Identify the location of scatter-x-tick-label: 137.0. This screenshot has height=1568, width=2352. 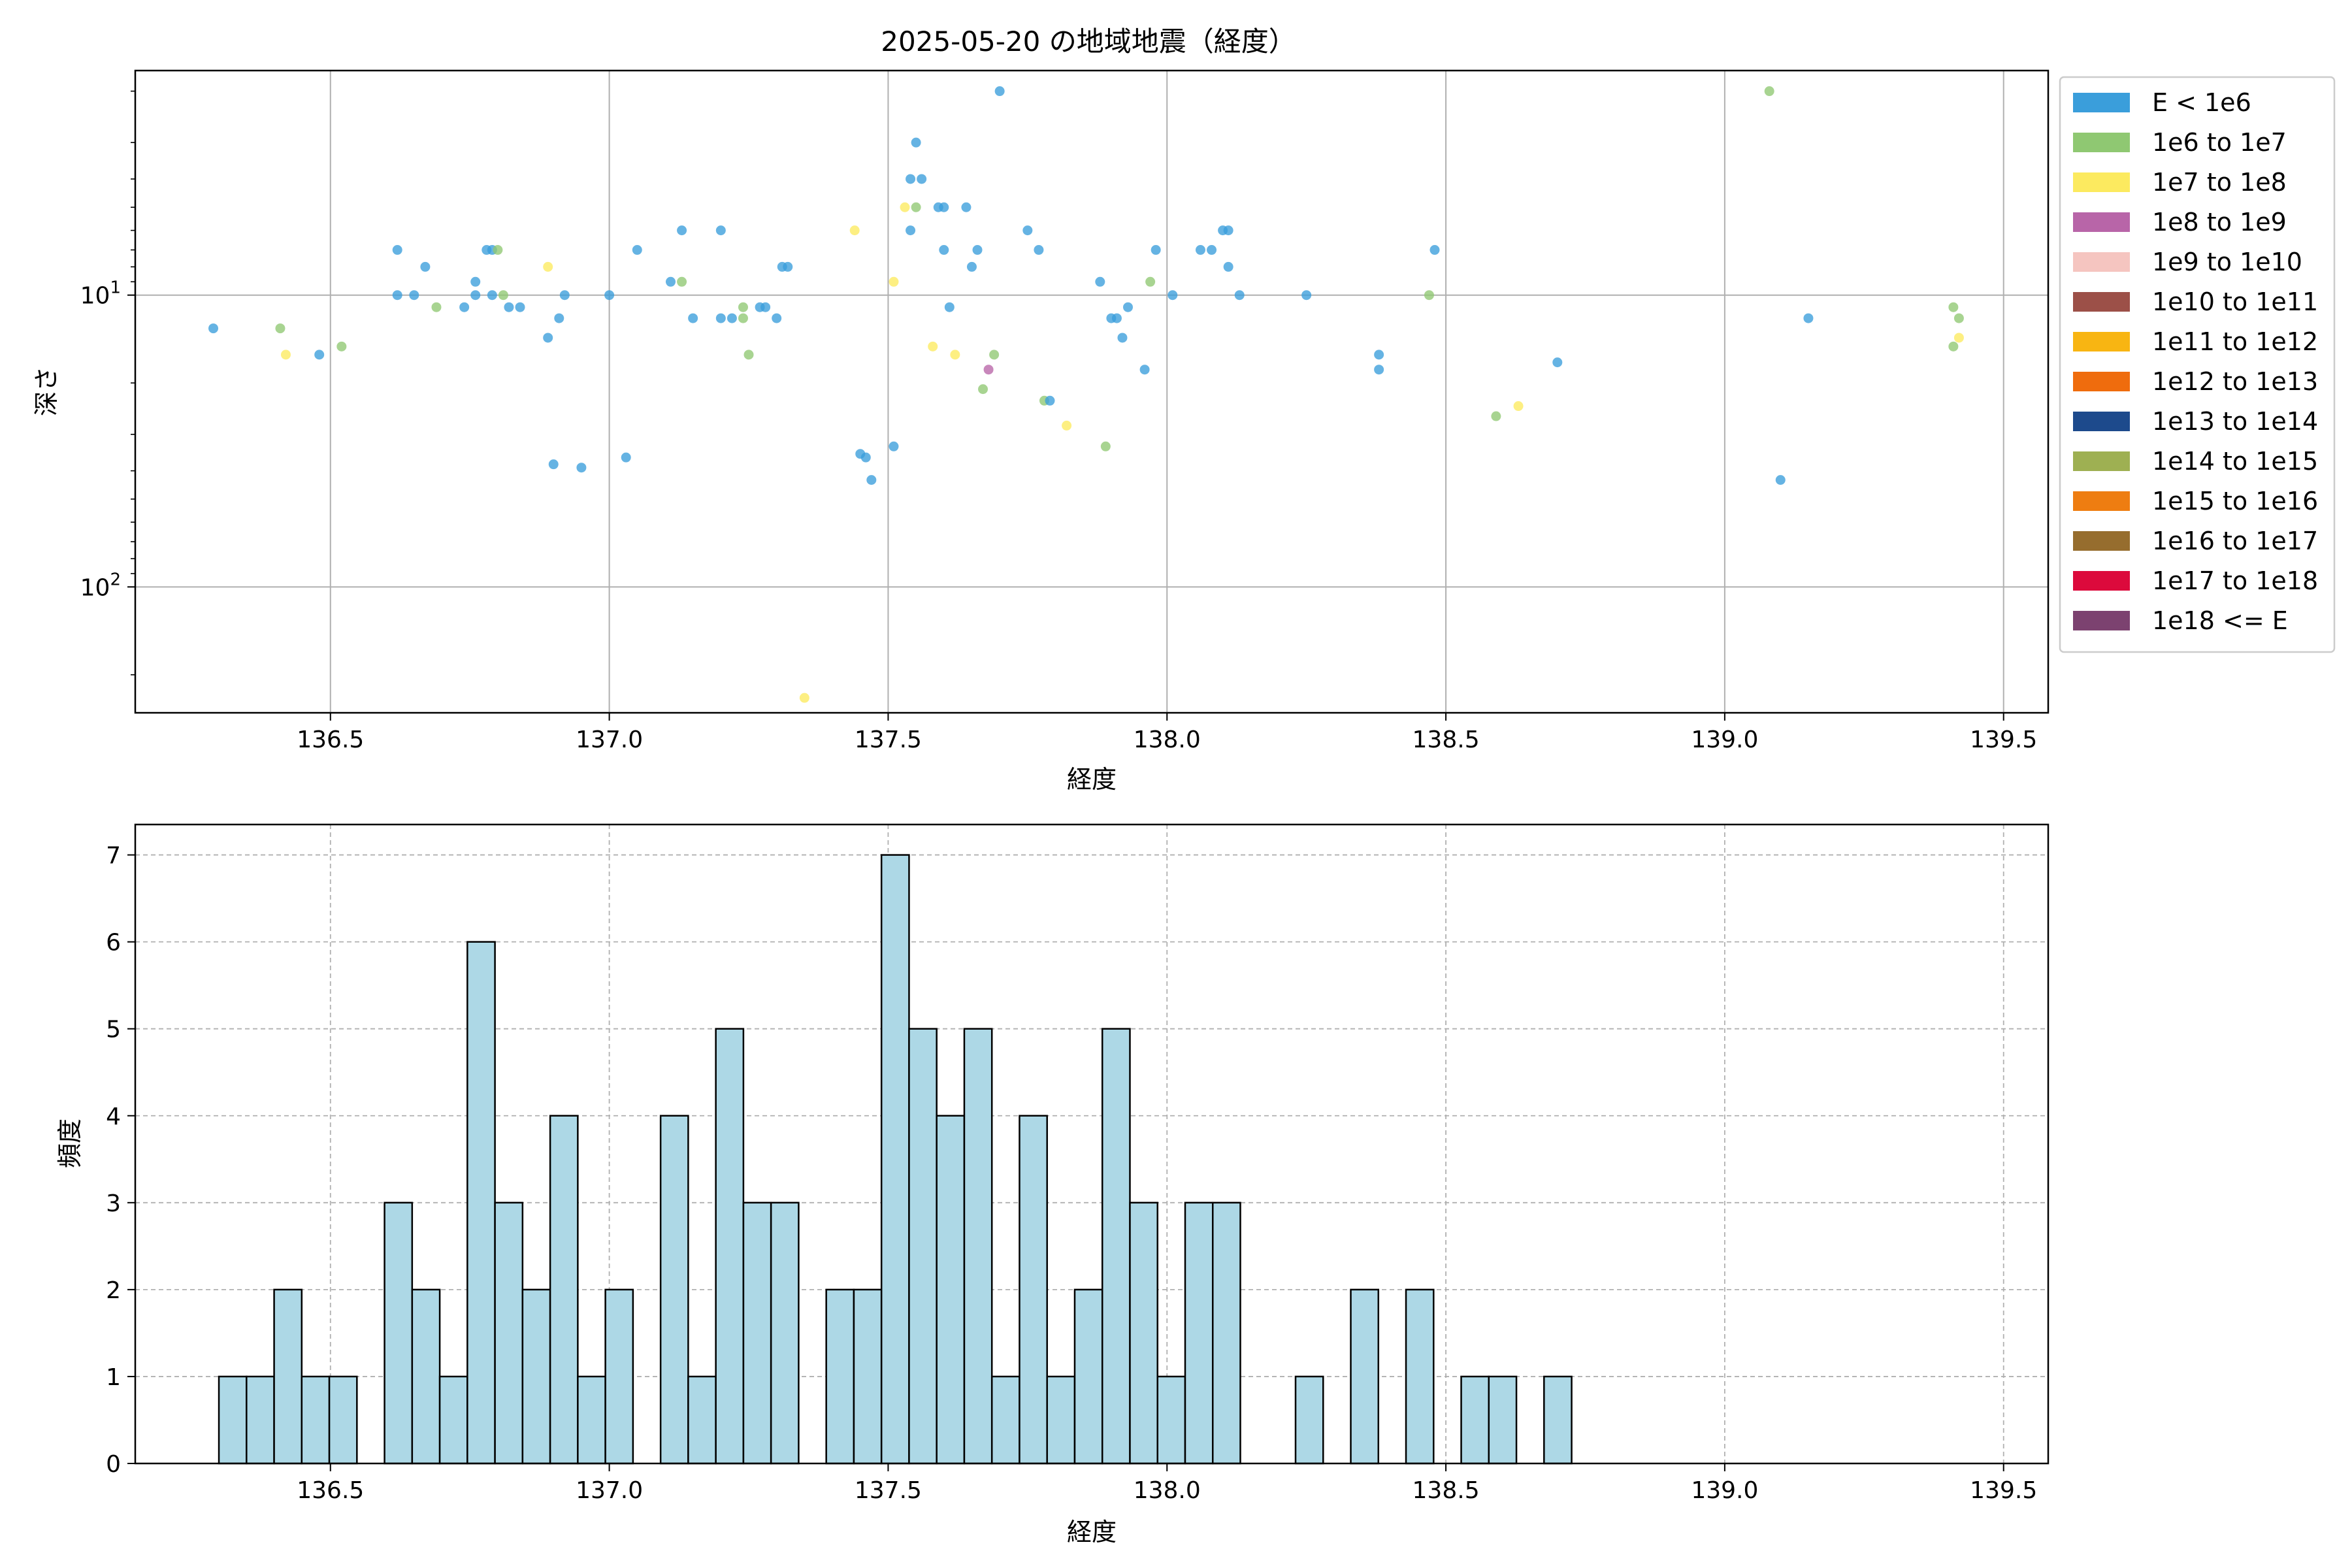
(609, 740).